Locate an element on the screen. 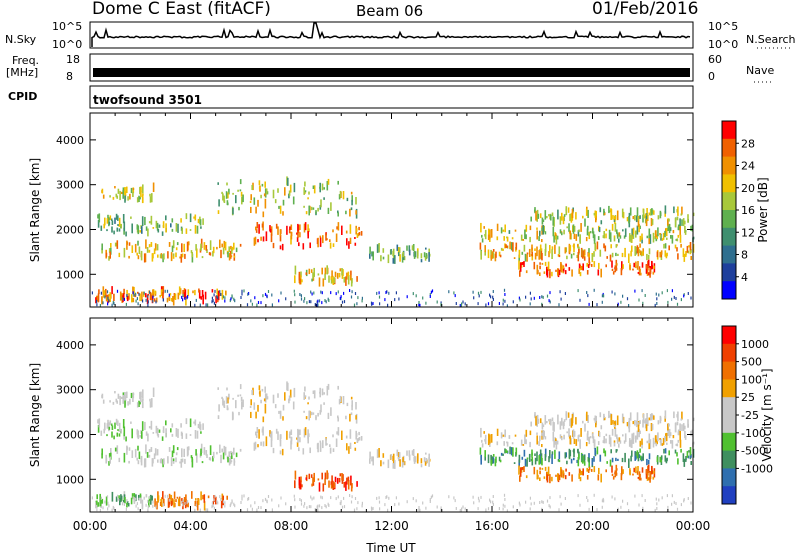 The image size is (800, 554). freq-frame is located at coordinates (391, 67).